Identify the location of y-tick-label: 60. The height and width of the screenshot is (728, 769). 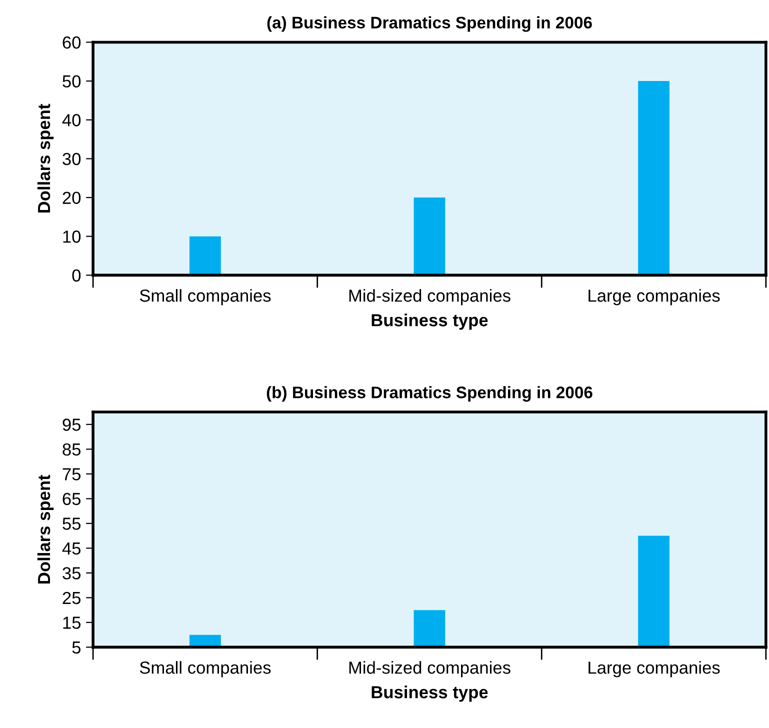
(71, 42).